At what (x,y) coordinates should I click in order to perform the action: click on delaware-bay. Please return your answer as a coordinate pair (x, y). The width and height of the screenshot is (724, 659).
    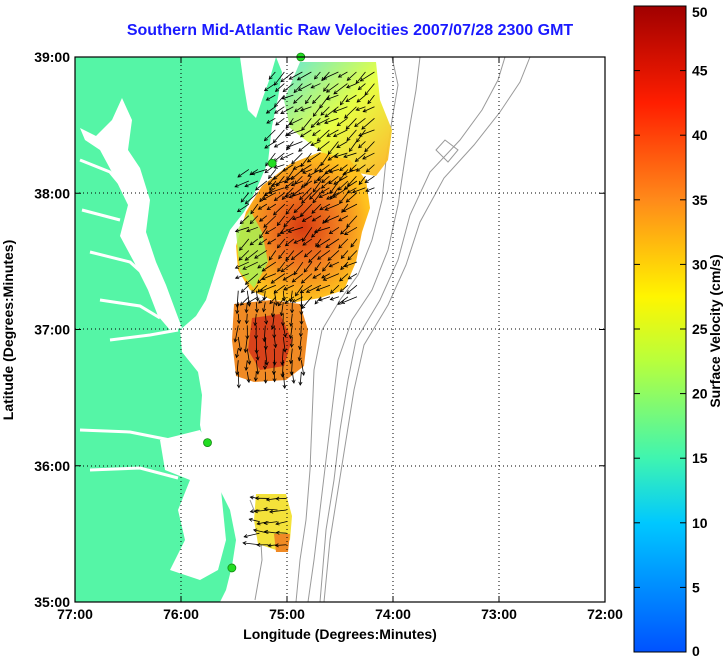
    Looking at the image, I should click on (258, 87).